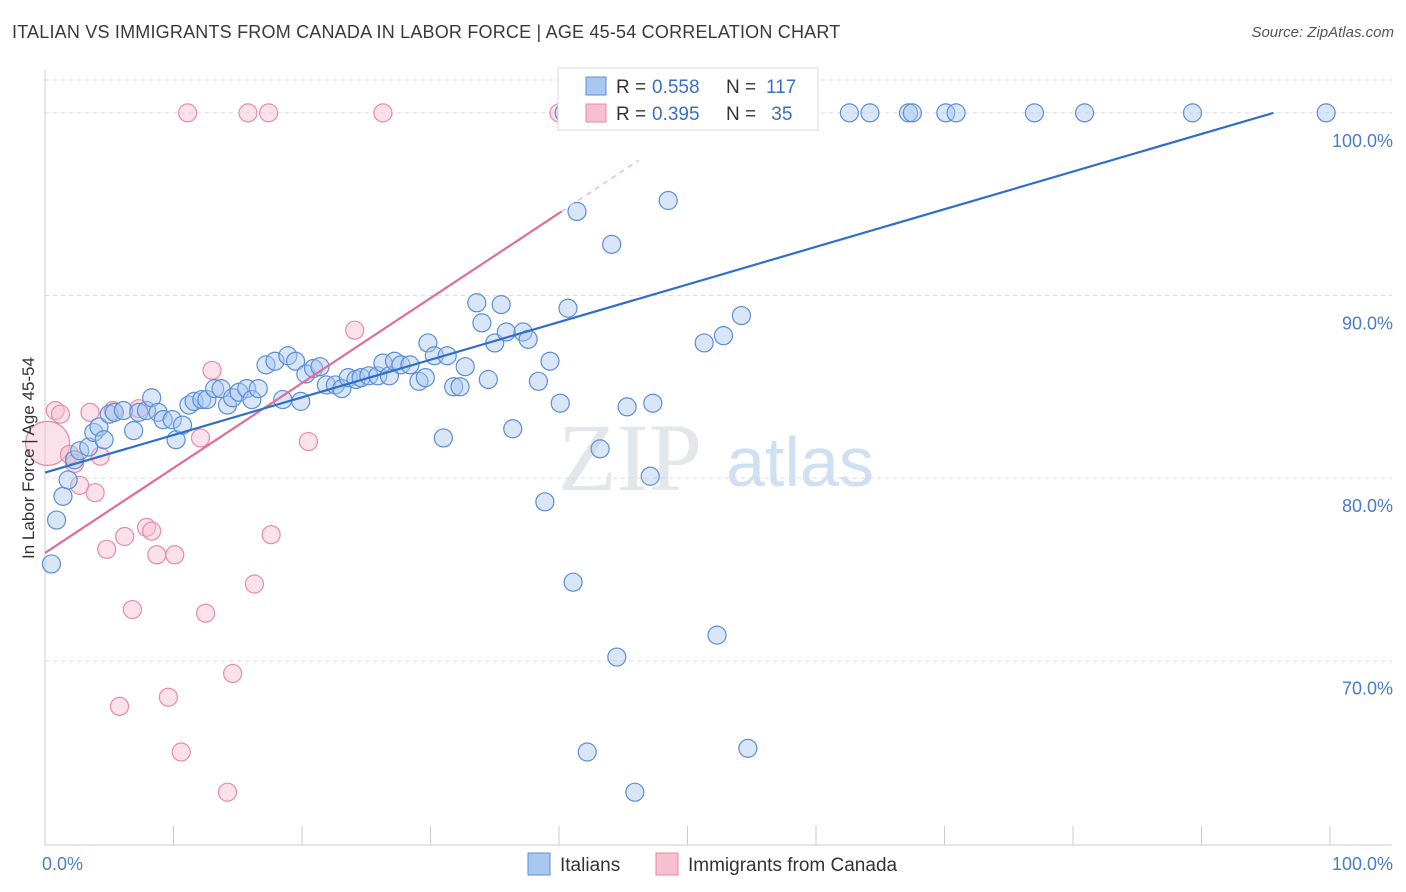 The height and width of the screenshot is (892, 1406). I want to click on source-label: Source: ZipAtlas.com, so click(1322, 32).